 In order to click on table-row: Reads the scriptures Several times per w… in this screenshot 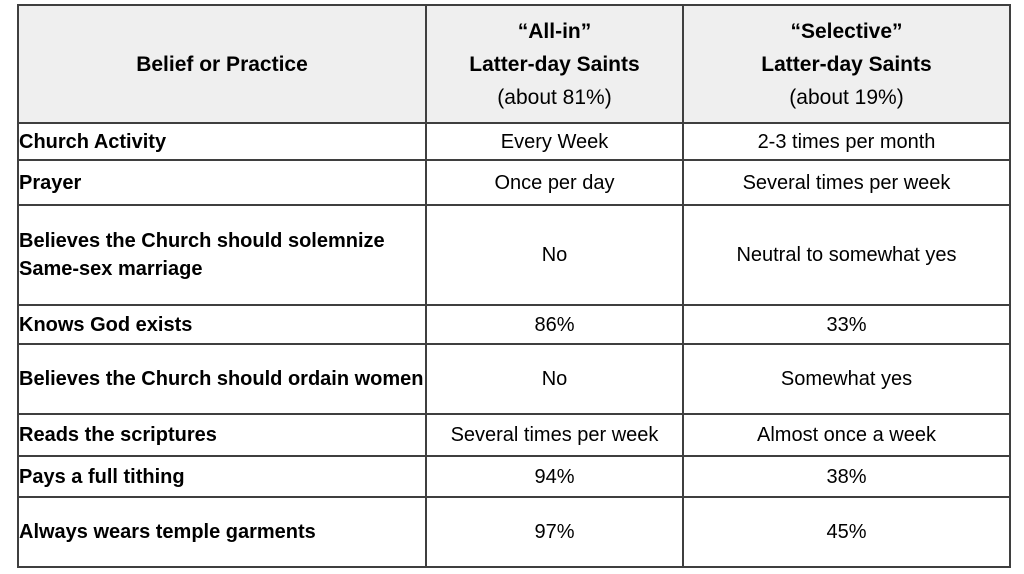, I will do `click(514, 435)`.